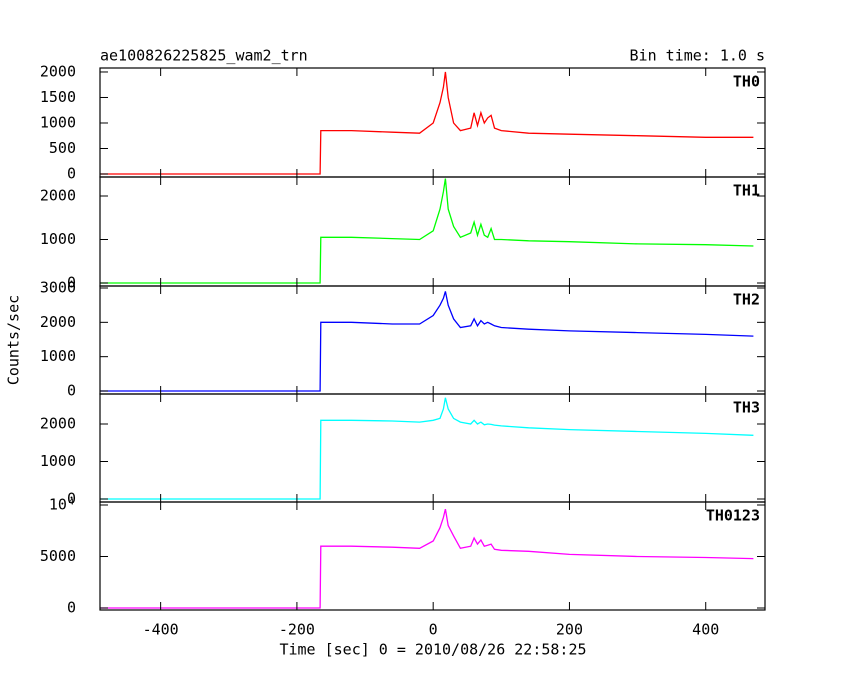  What do you see at coordinates (432, 650) in the screenshot?
I see `x-axis-label: Time [sec] 0 = 2010/08/26 22:58:25` at bounding box center [432, 650].